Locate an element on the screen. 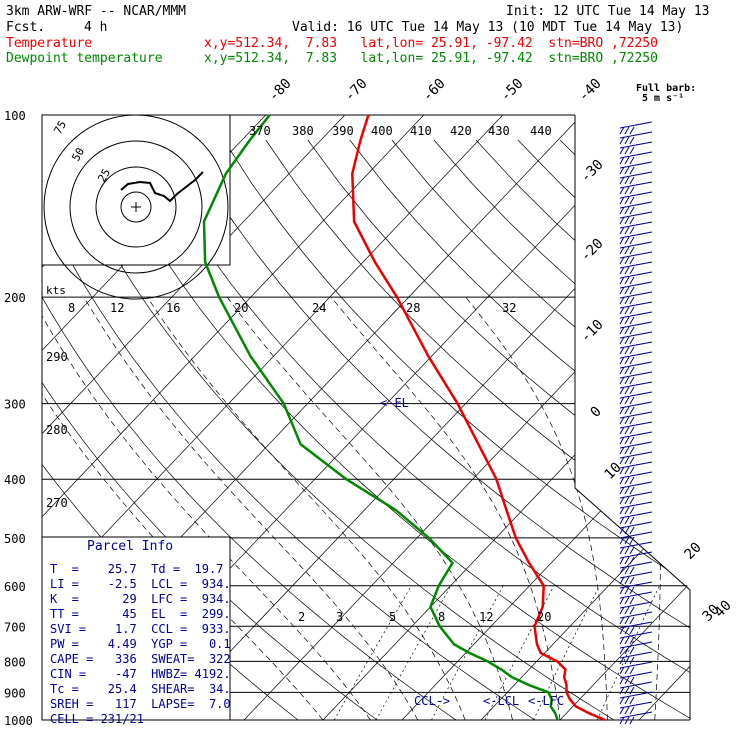 The width and height of the screenshot is (740, 740). isotherm-top-label: -60 is located at coordinates (434, 90).